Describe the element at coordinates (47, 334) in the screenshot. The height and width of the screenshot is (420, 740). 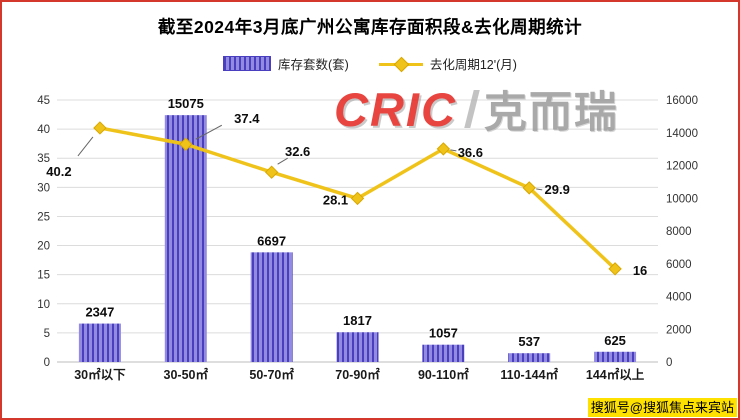
I see `left-axis-tick-label: 5` at that location.